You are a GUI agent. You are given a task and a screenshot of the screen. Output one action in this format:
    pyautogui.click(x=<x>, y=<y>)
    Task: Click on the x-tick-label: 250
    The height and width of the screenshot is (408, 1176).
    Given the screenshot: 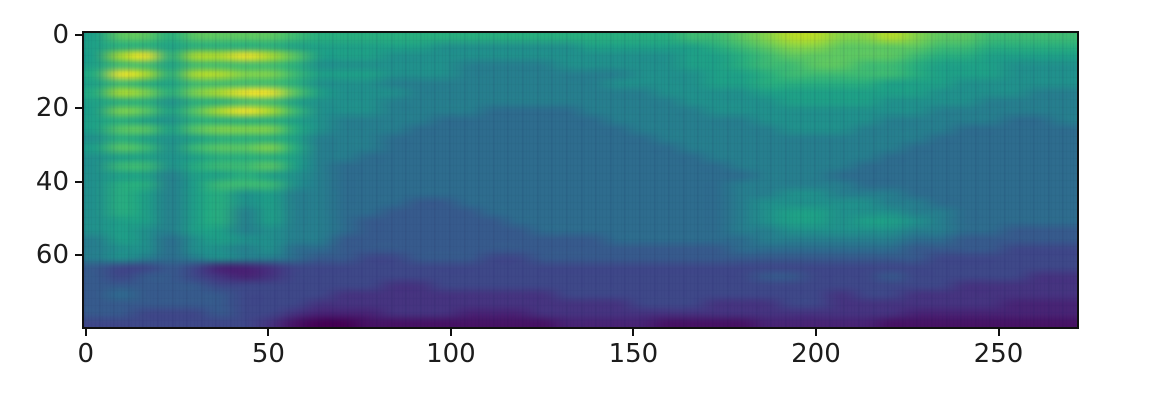 What is the action you would take?
    pyautogui.click(x=998, y=354)
    